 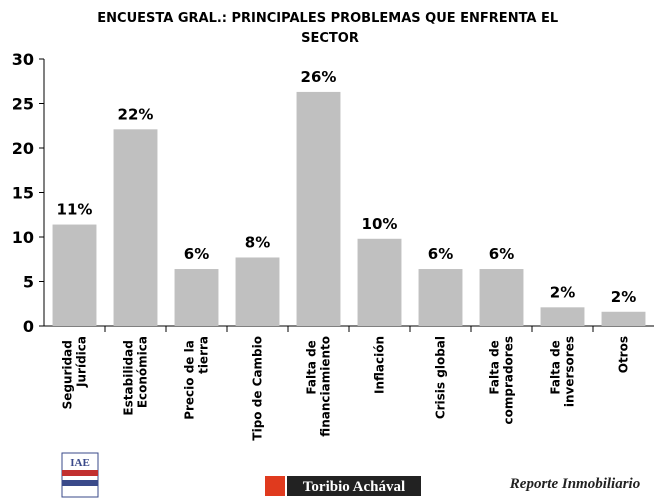 I want to click on logo-square, so click(x=275, y=486).